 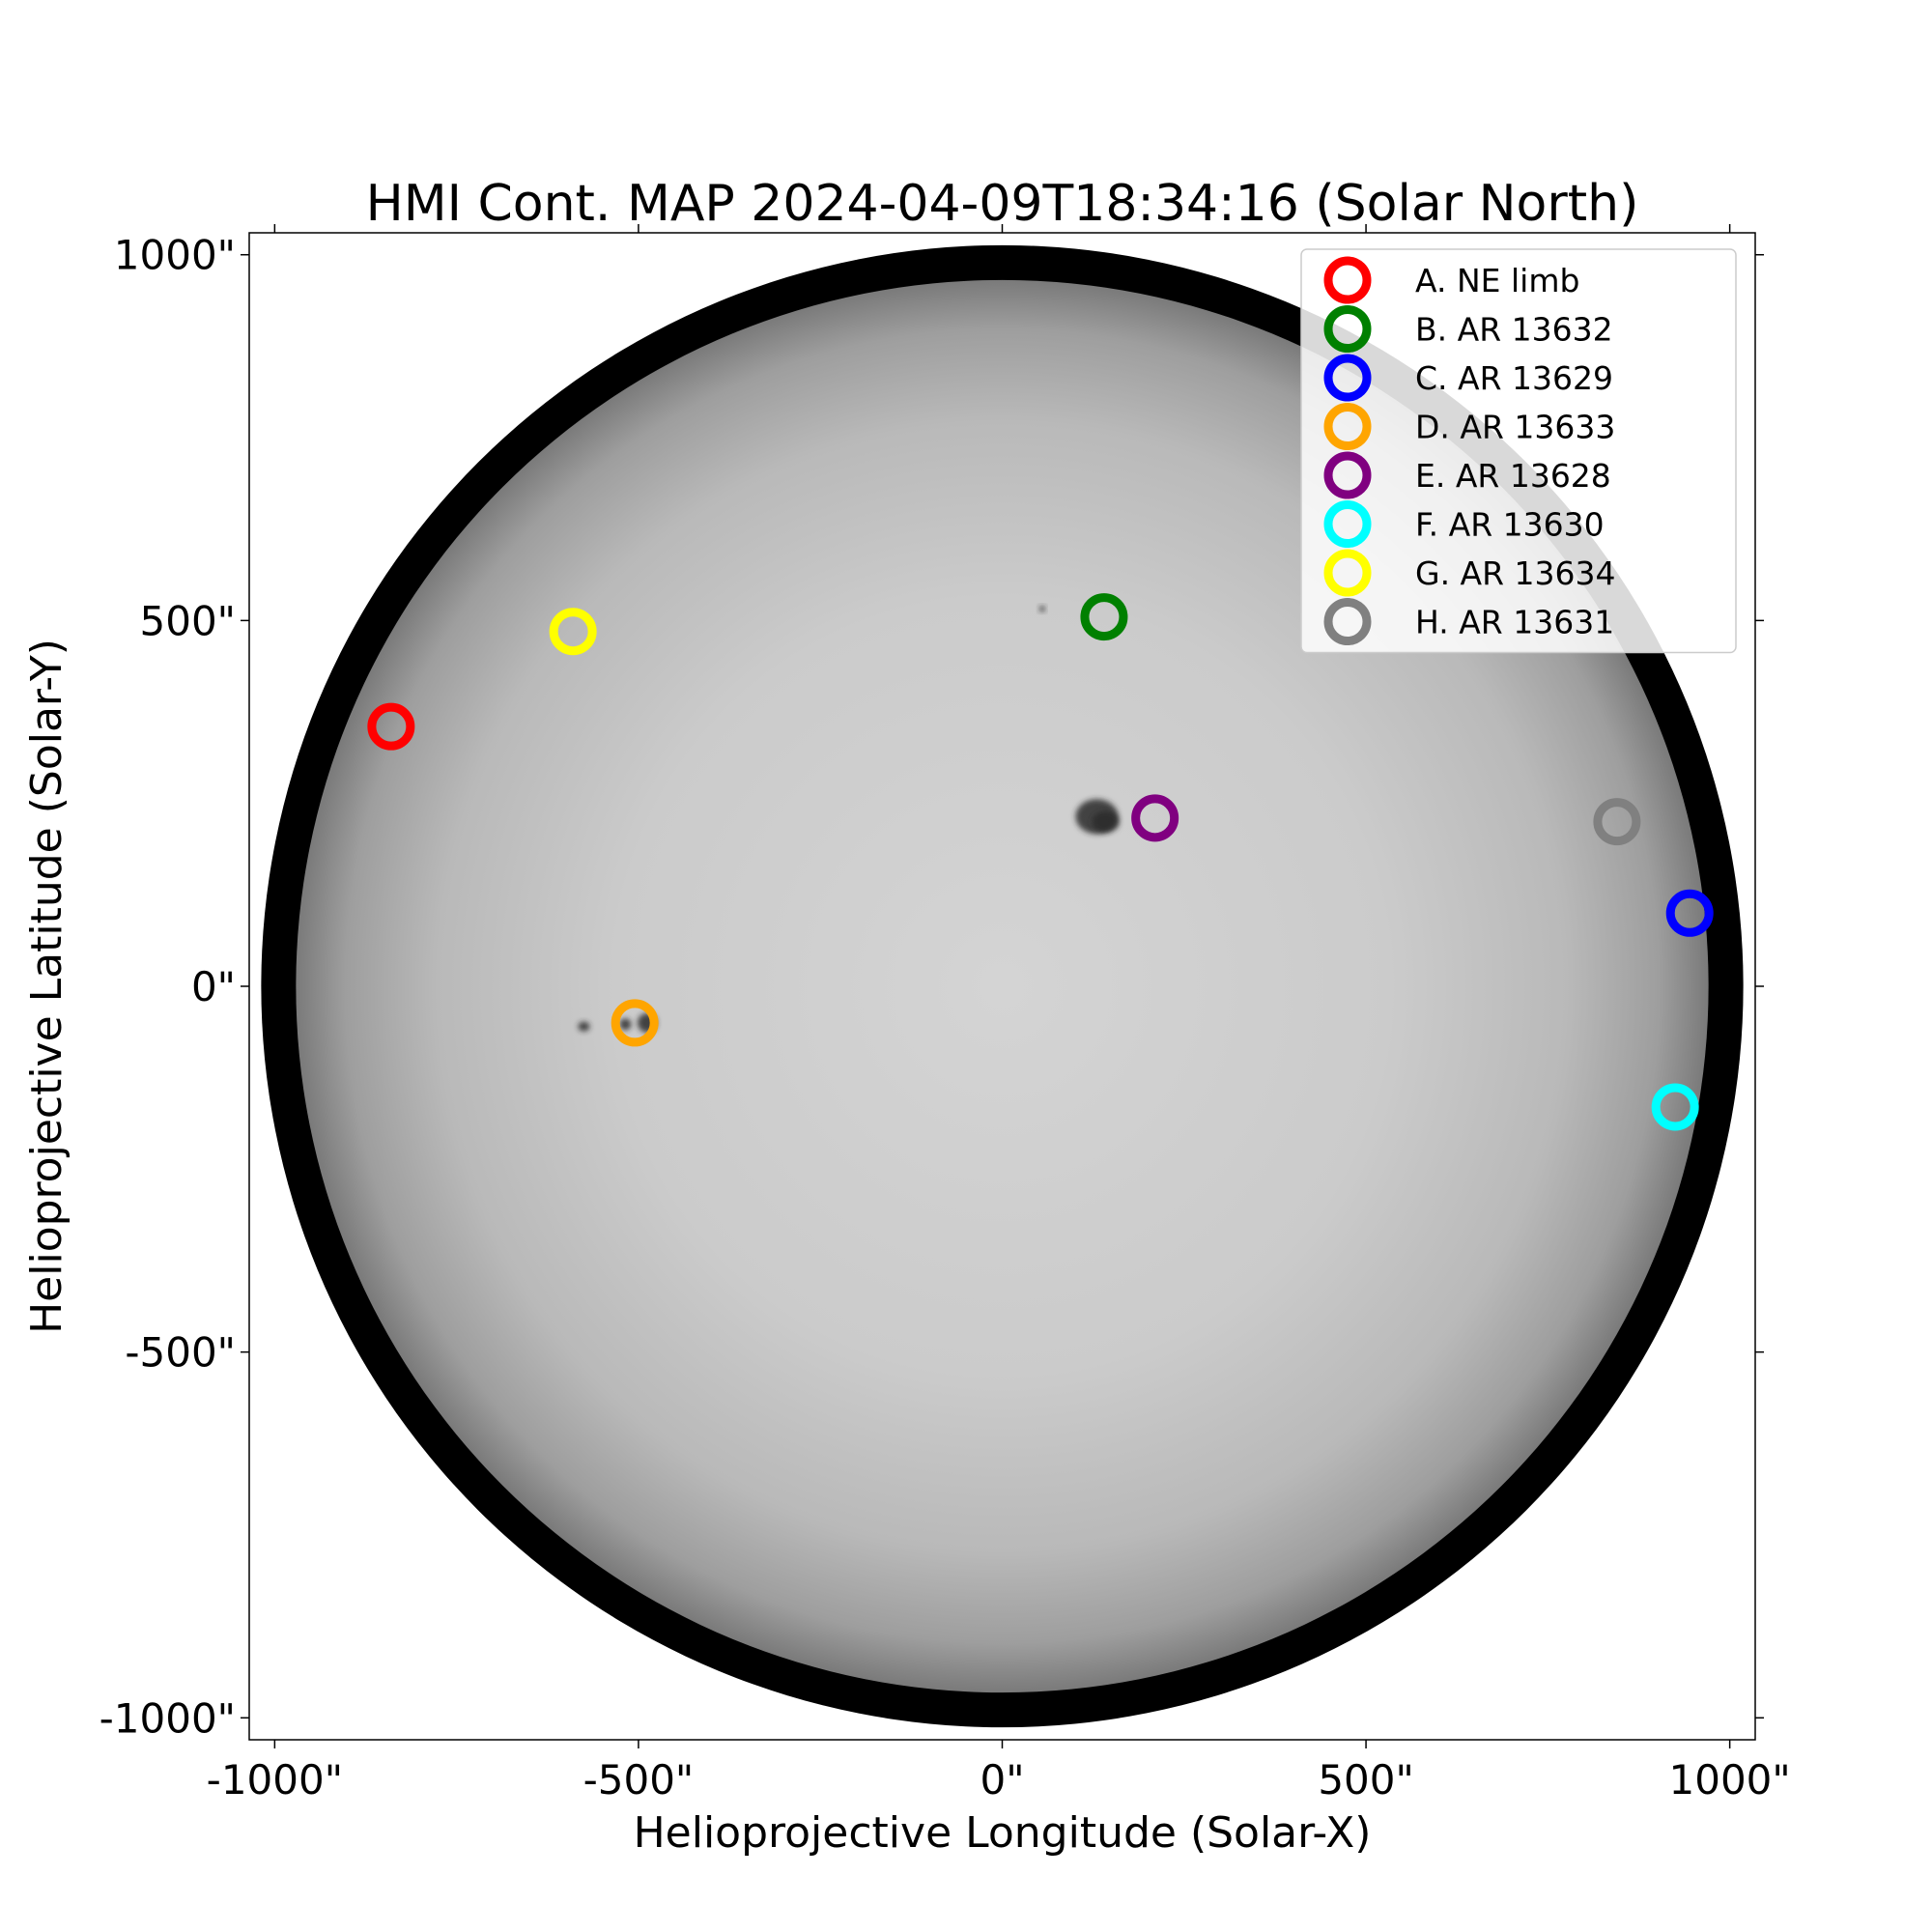 I want to click on legend-label-c: C. AR 13629, so click(x=1514, y=378).